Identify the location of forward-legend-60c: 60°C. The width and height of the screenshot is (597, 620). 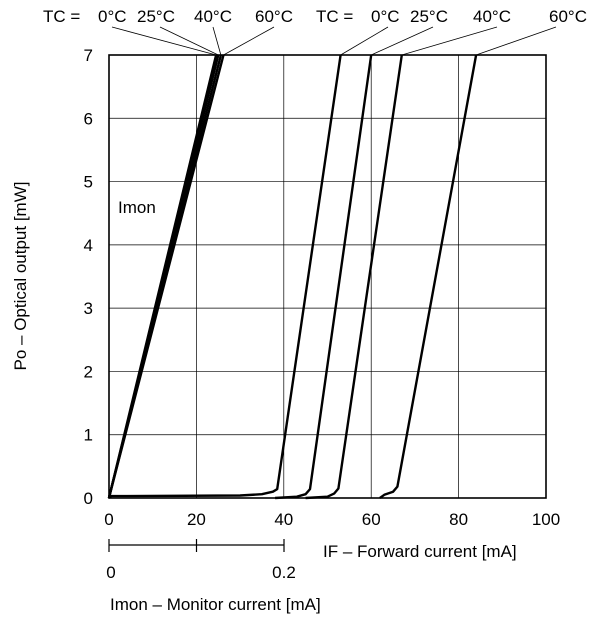
(568, 16).